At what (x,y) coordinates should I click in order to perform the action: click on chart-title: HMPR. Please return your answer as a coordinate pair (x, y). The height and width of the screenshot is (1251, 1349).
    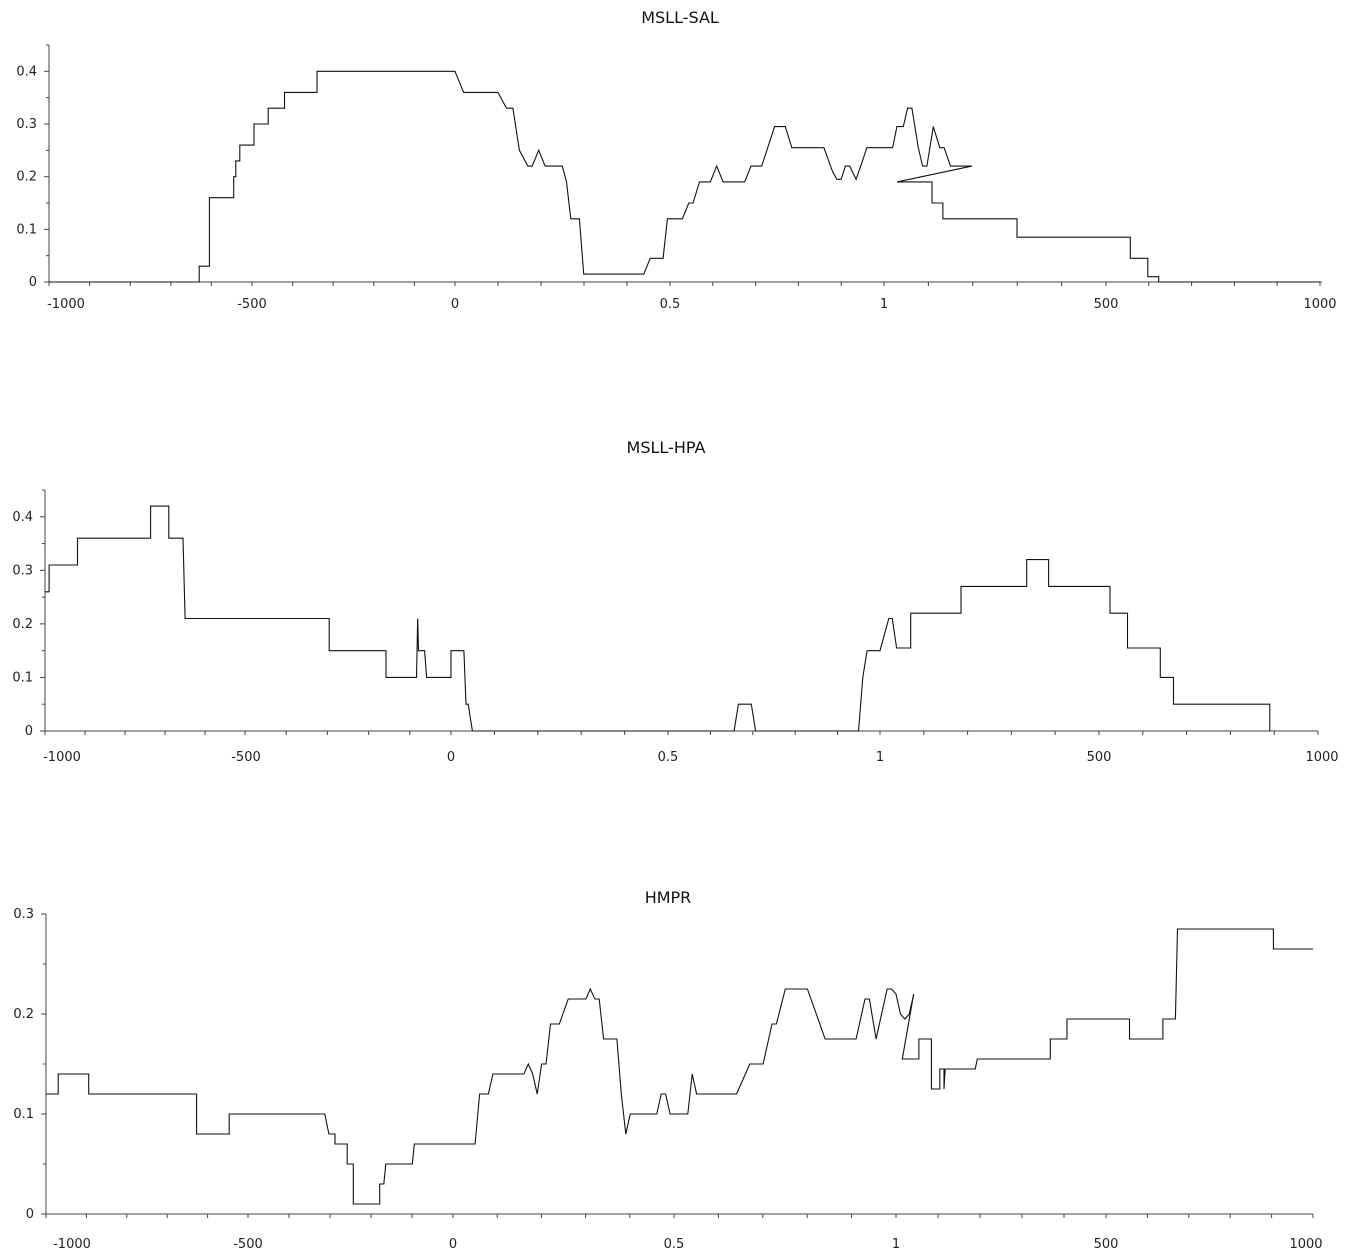
    Looking at the image, I should click on (668, 897).